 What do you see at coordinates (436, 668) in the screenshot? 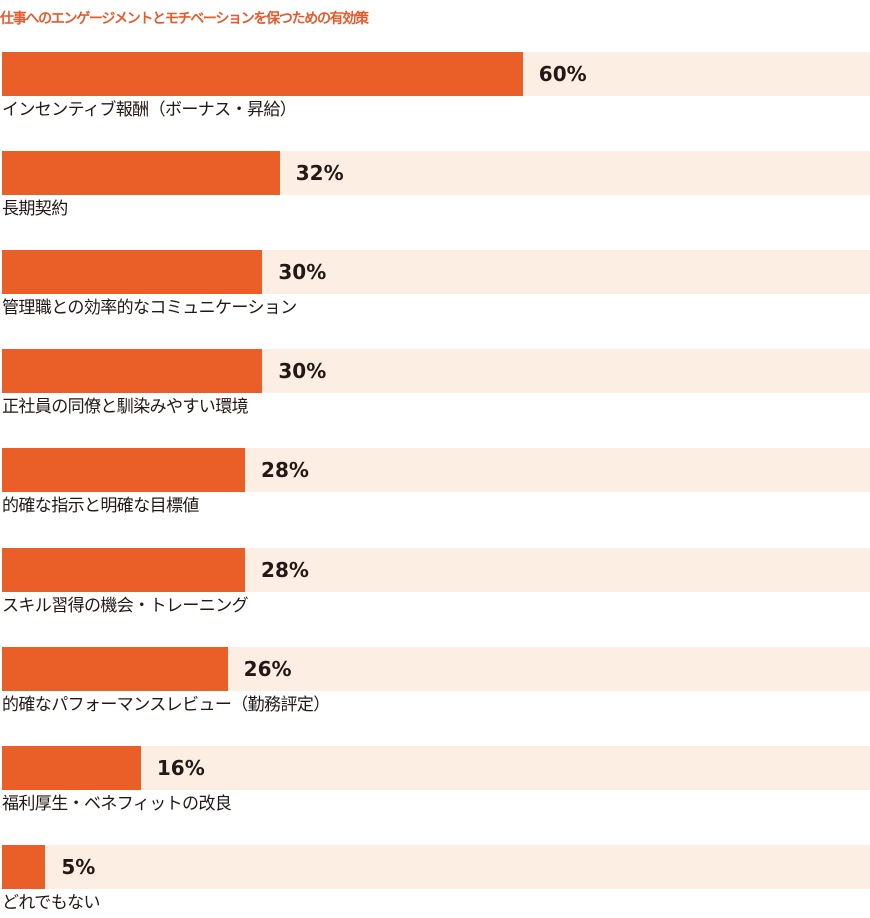
I see `bar-track: 26%` at bounding box center [436, 668].